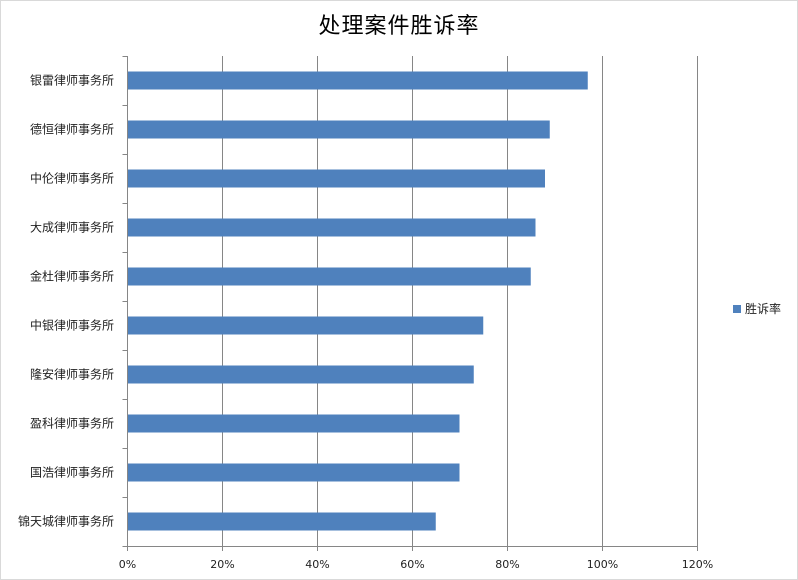 The height and width of the screenshot is (580, 798). I want to click on legend: 胜诉率, so click(757, 308).